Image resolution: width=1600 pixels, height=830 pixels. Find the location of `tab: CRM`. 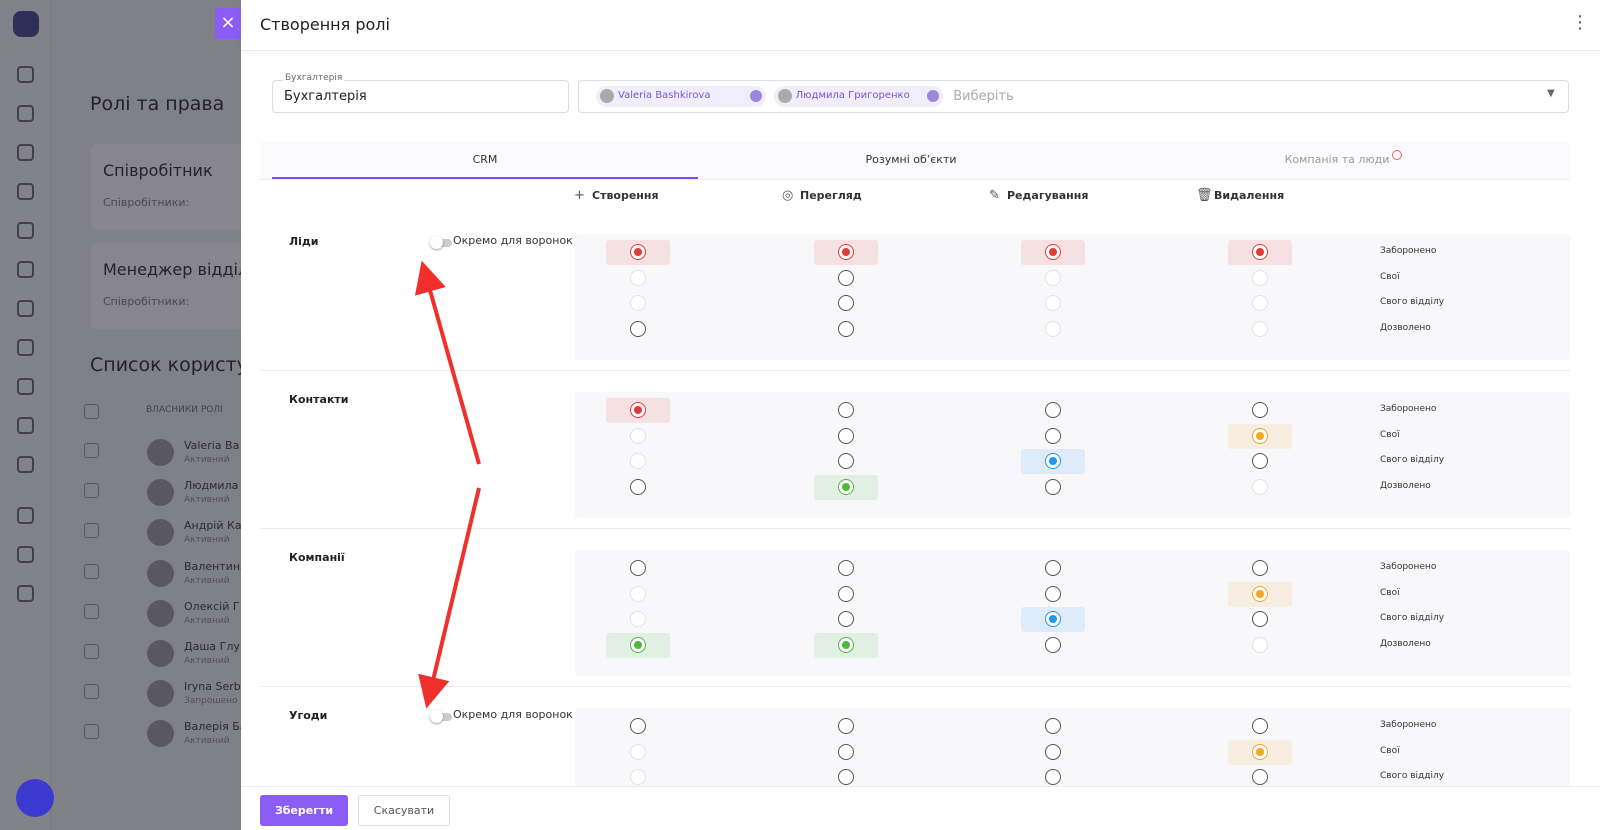

tab: CRM is located at coordinates (485, 159).